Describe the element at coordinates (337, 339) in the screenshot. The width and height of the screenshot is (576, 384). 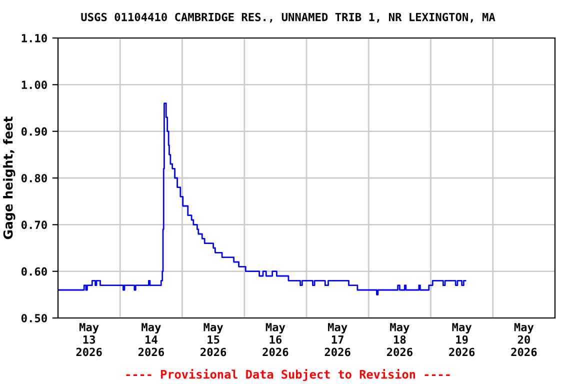
I see `x-tick-label: May 17 2026` at that location.